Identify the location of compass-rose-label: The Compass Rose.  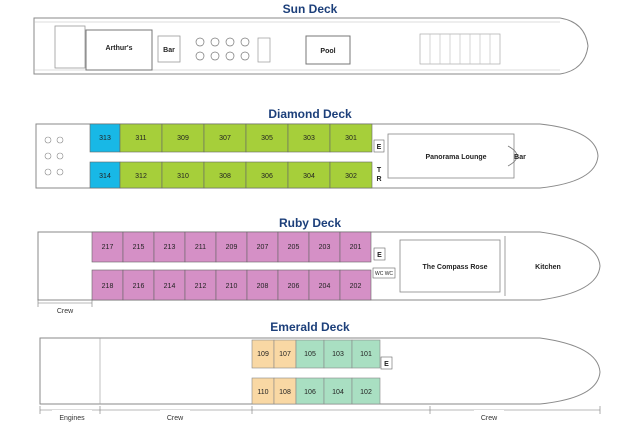
(455, 267).